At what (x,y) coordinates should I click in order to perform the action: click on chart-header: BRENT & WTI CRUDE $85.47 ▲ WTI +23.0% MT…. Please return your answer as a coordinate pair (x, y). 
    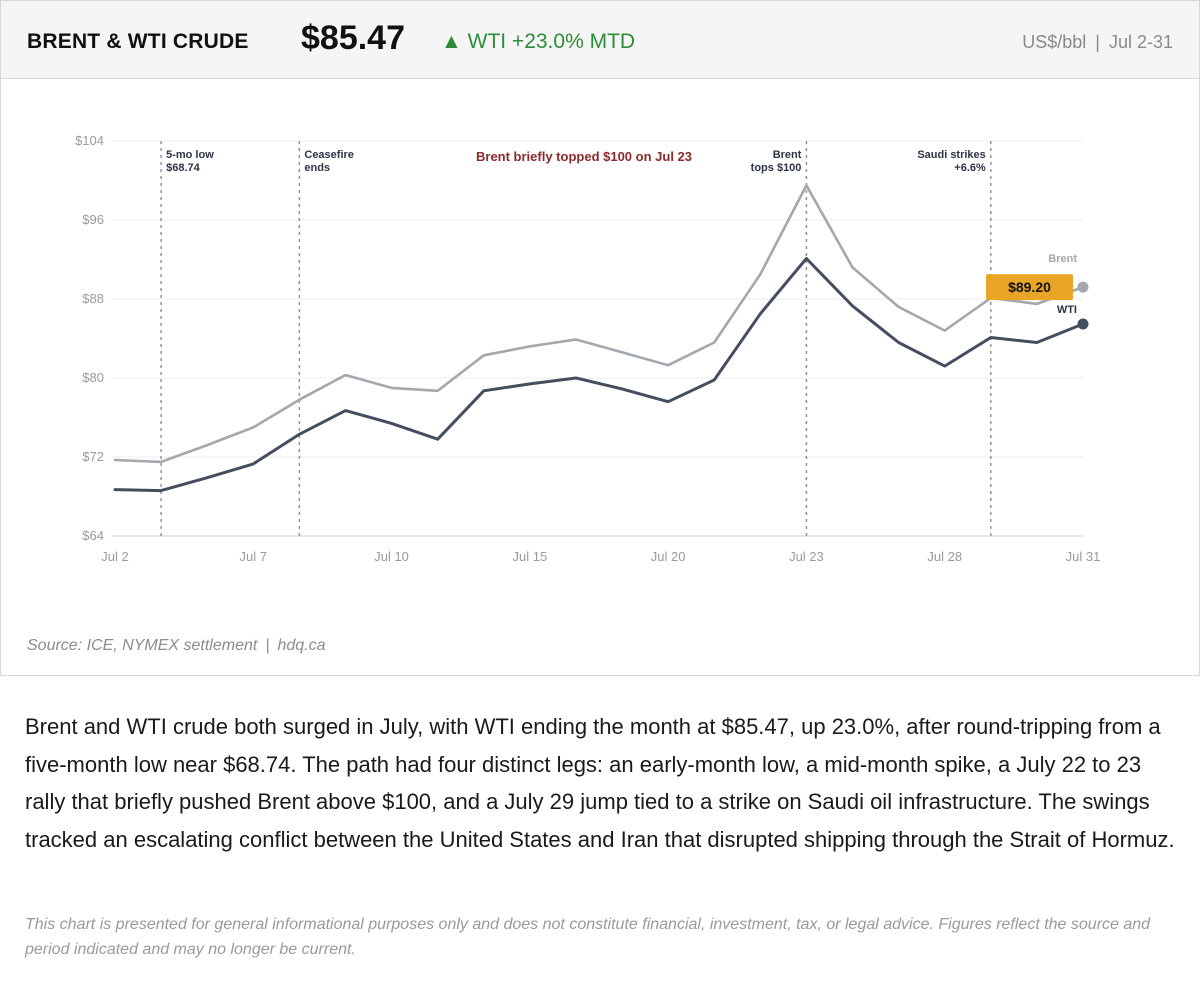
    Looking at the image, I should click on (600, 40).